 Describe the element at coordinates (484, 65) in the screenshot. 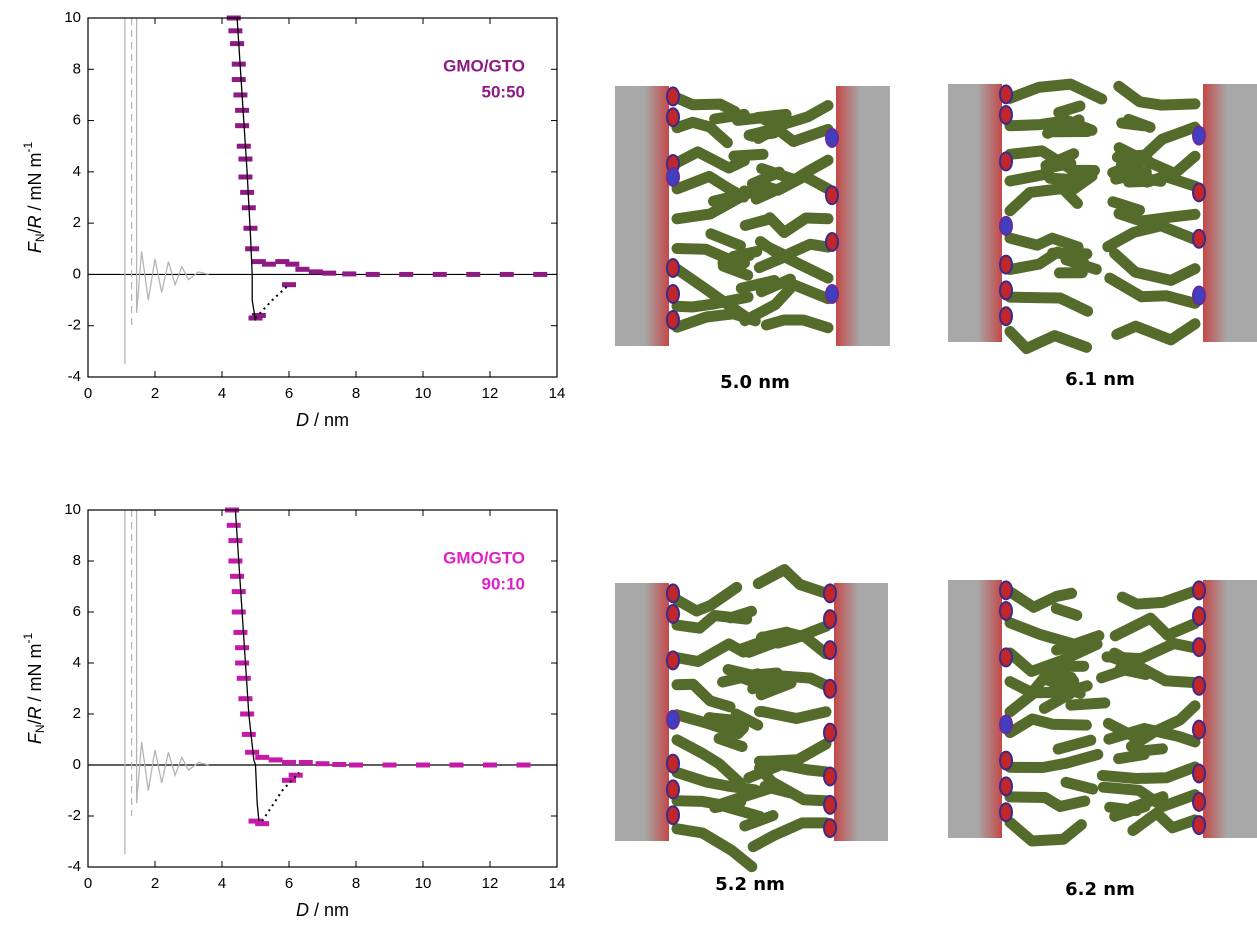

I see `annotation: GMO/GTO` at that location.